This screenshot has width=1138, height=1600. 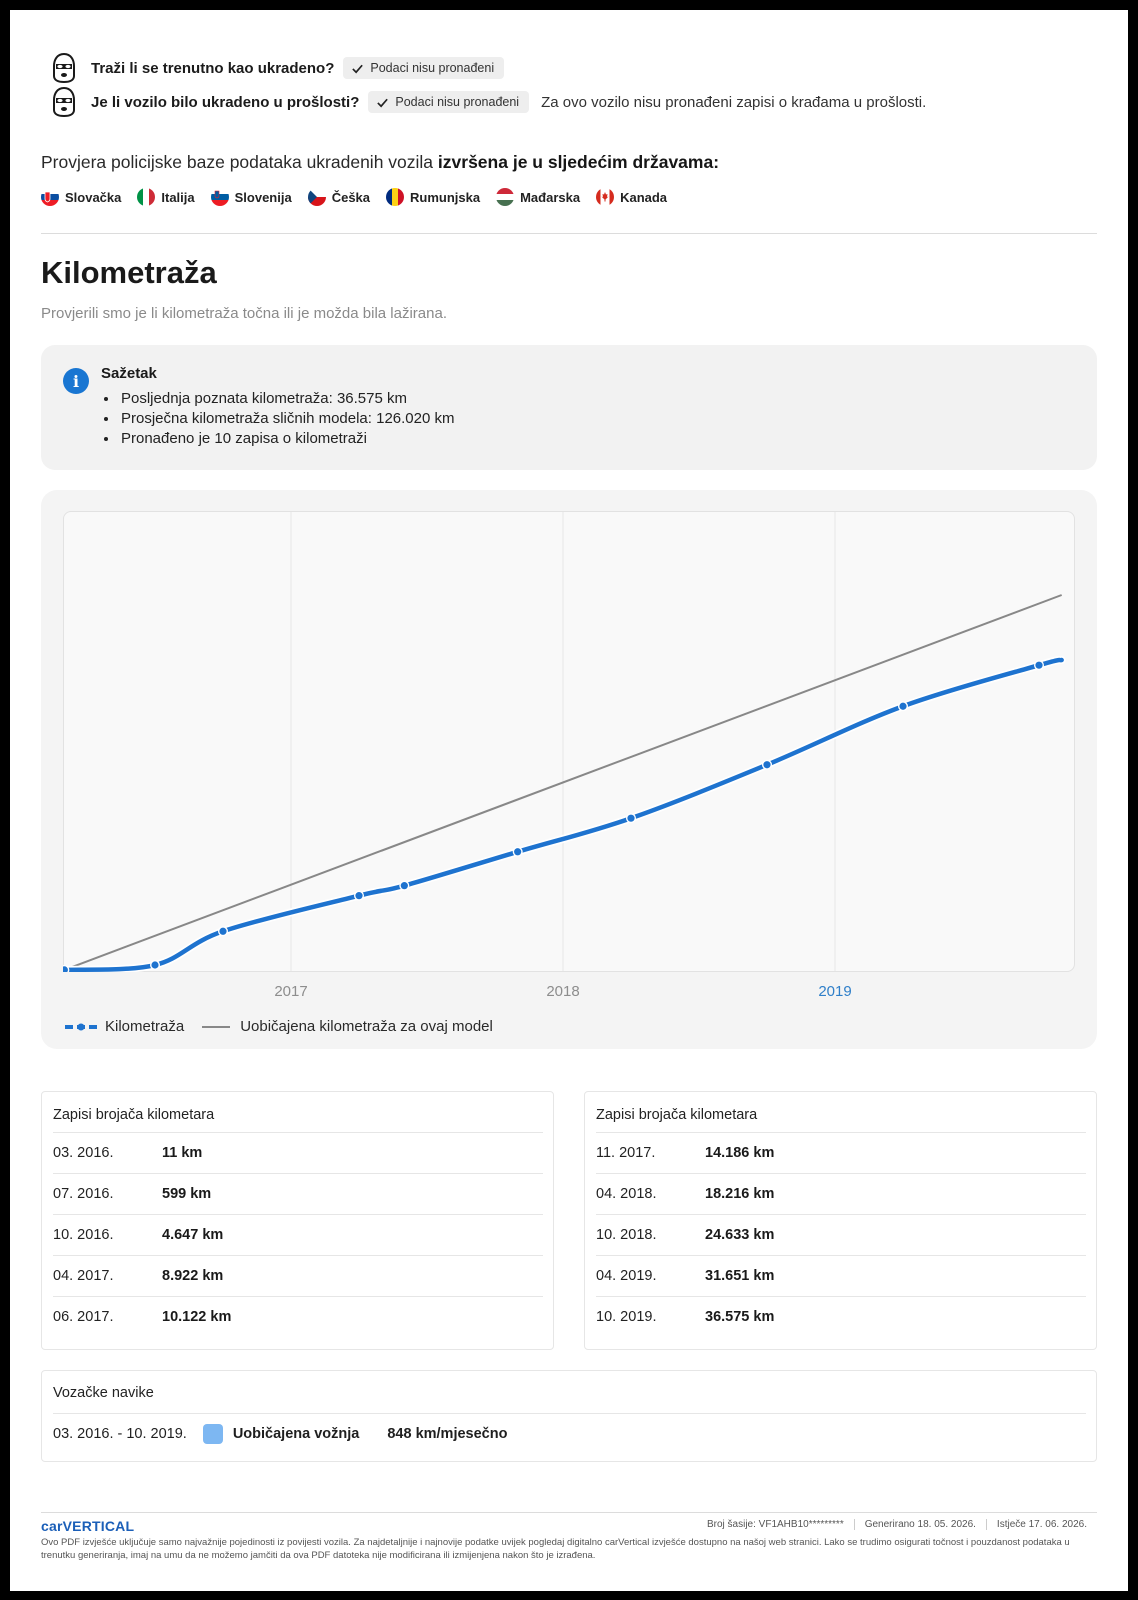 What do you see at coordinates (83, 1317) in the screenshot?
I see `row-date: 06. 2017.` at bounding box center [83, 1317].